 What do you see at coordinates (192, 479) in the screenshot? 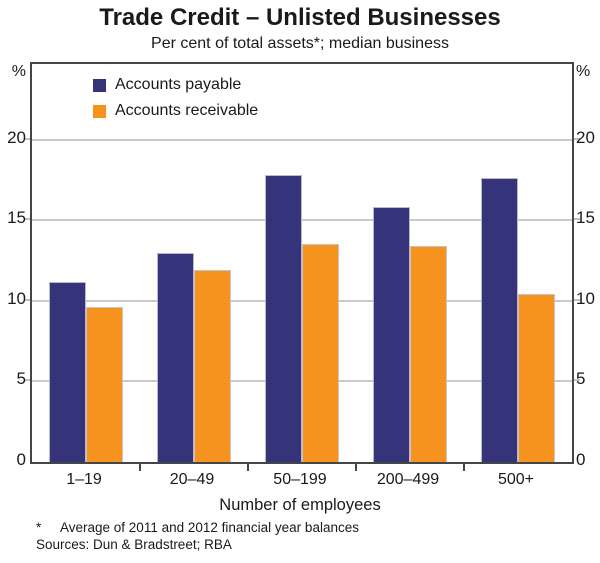
I see `x-category-label: 20–49` at bounding box center [192, 479].